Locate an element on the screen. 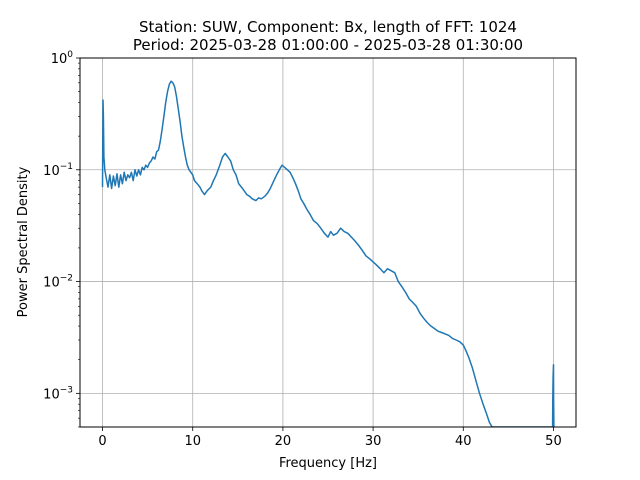 Image resolution: width=640 pixels, height=480 pixels. x-axis-label: Frequency [Hz] is located at coordinates (328, 463).